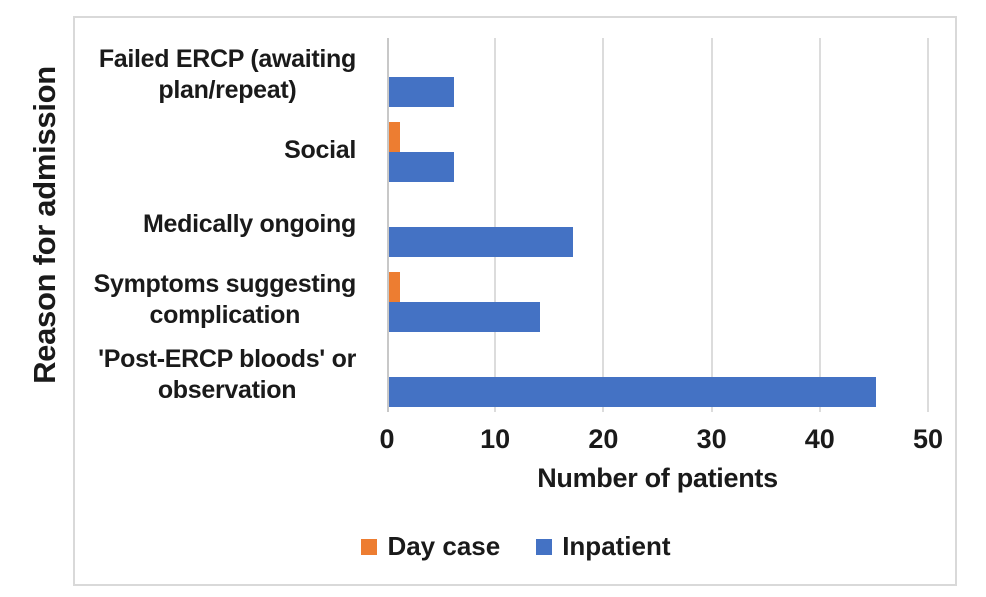 This screenshot has width=986, height=597. Describe the element at coordinates (544, 546) in the screenshot. I see `legend-swatch-inpatient` at that location.